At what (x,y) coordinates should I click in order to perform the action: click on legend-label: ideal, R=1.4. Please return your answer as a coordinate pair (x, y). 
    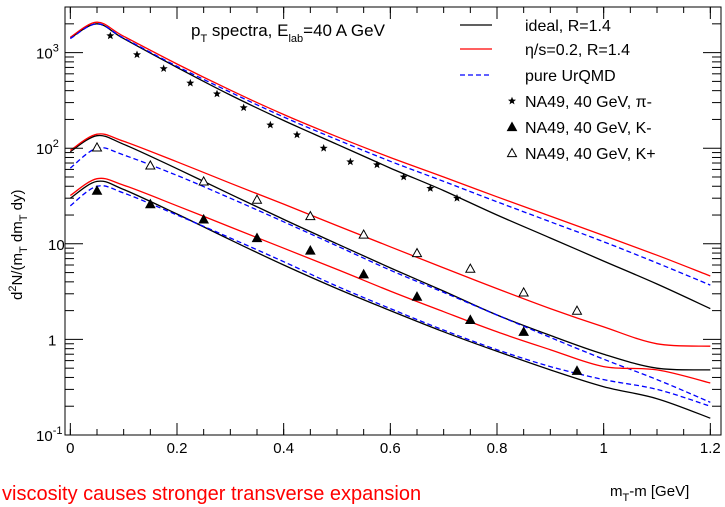
    Looking at the image, I should click on (568, 26).